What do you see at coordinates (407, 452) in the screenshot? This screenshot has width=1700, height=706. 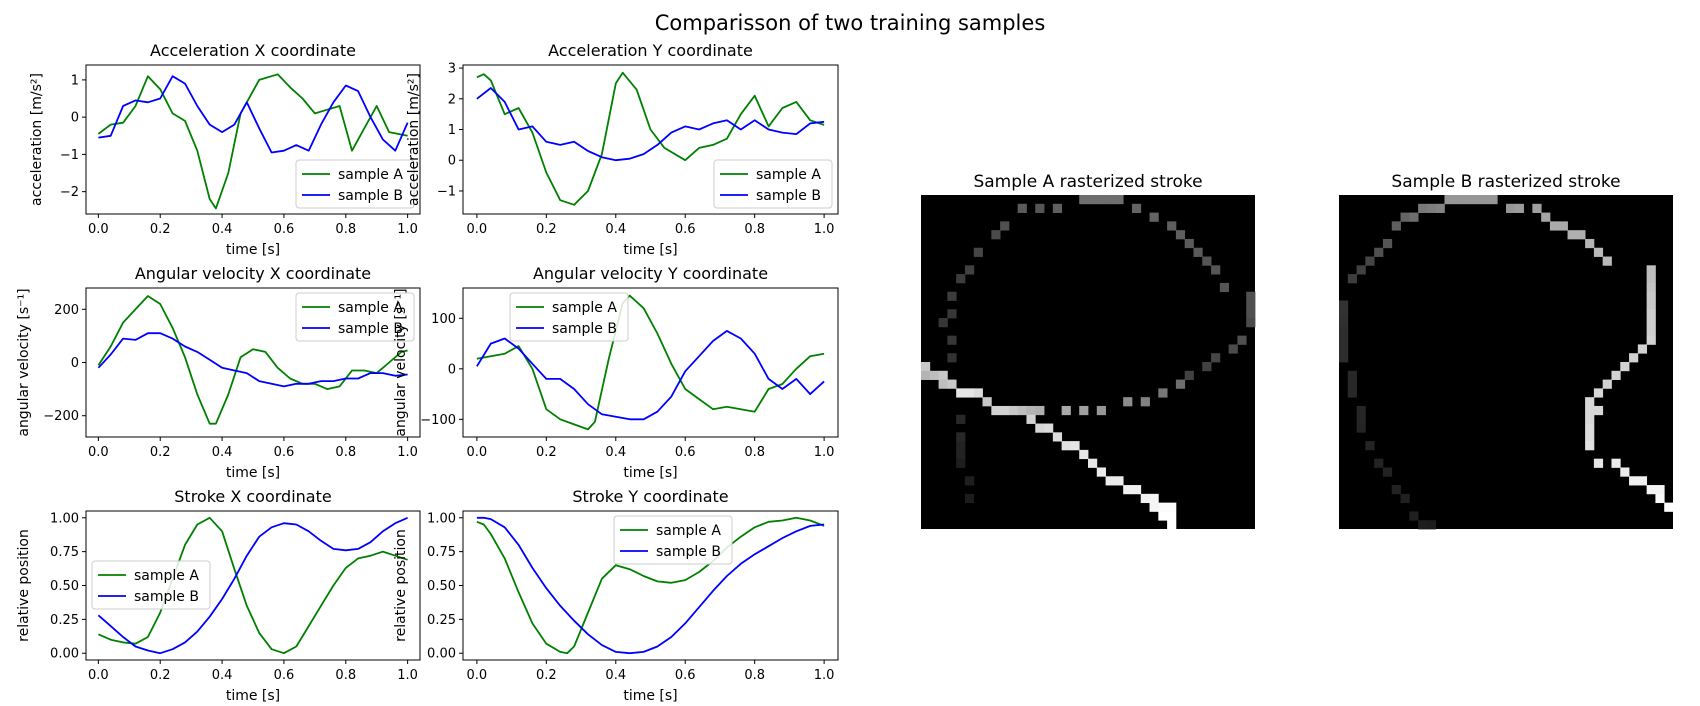 I see `x-tick-label: 1.0` at bounding box center [407, 452].